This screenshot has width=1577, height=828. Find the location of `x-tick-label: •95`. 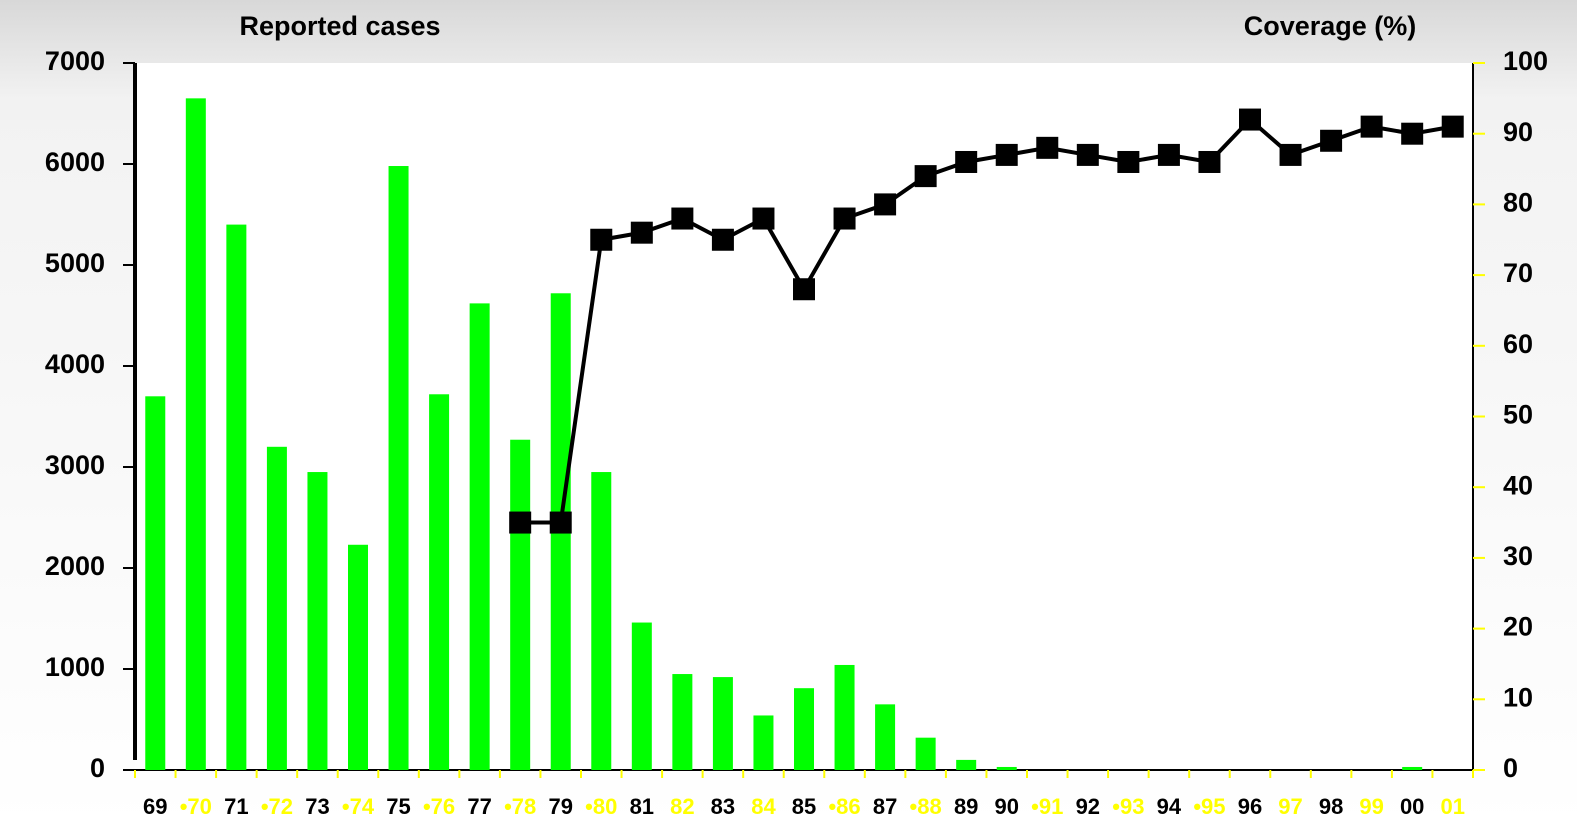

x-tick-label: •95 is located at coordinates (1209, 806).